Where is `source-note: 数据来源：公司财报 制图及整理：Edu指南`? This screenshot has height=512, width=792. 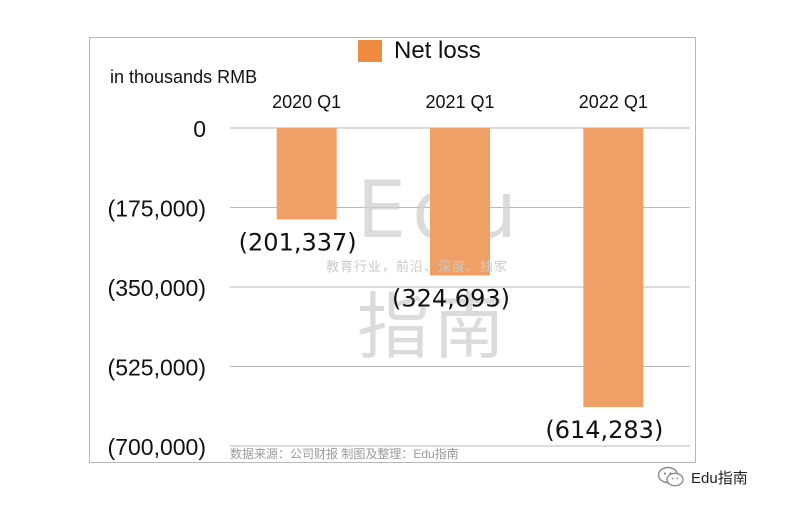 source-note: 数据来源：公司财报 制图及整理：Edu指南 is located at coordinates (344, 454).